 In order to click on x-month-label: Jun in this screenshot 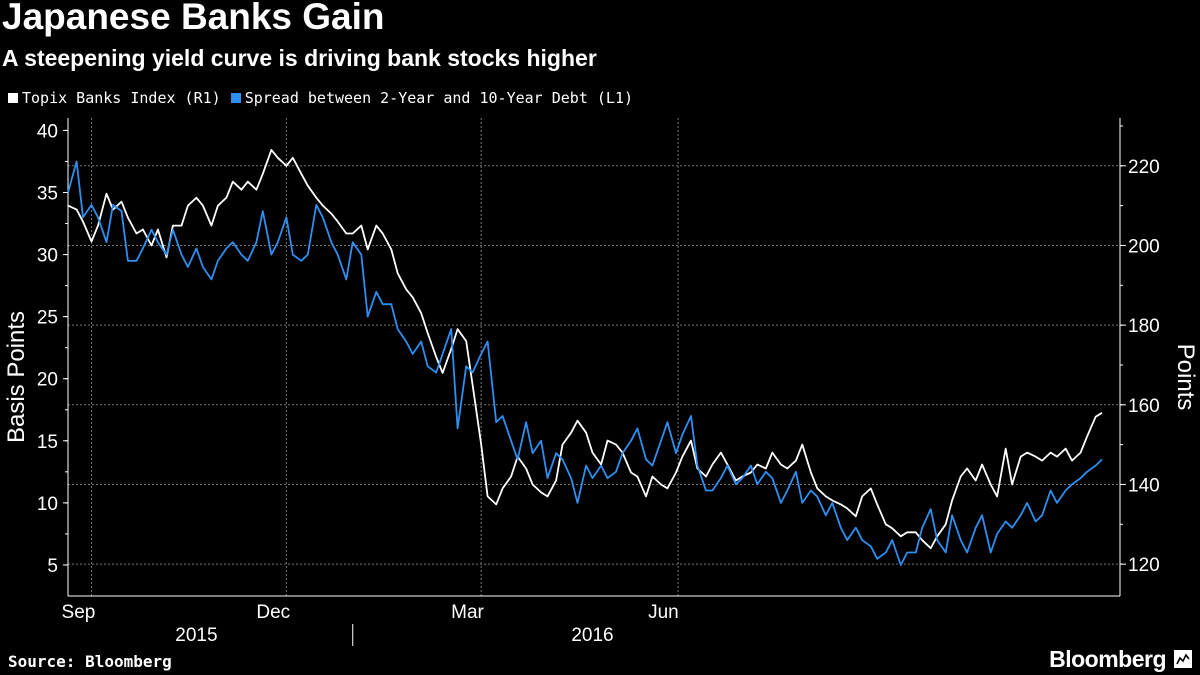, I will do `click(663, 612)`.